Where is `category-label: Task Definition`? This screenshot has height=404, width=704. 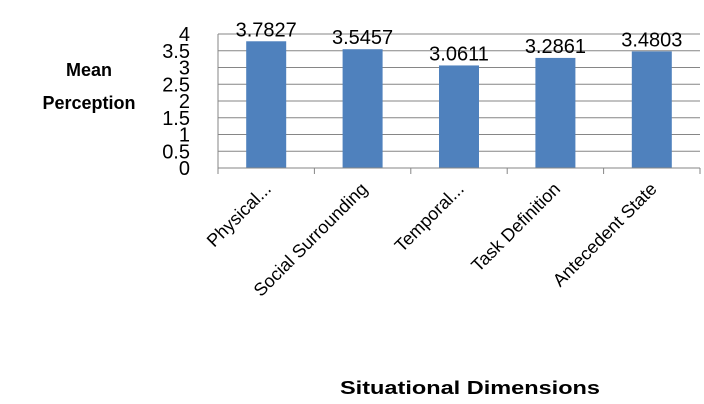
category-label: Task Definition is located at coordinates (515, 227).